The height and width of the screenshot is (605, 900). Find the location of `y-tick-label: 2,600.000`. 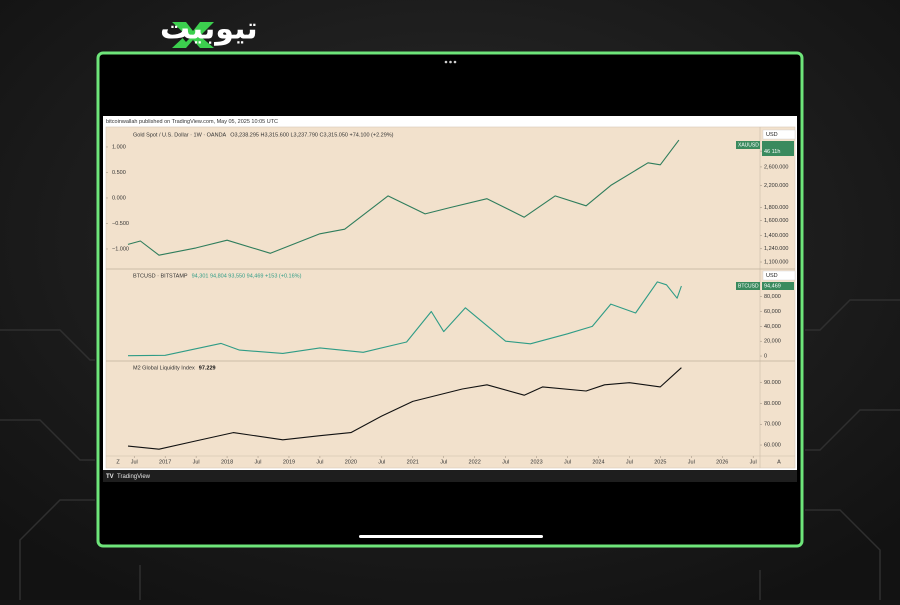

y-tick-label: 2,600.000 is located at coordinates (776, 167).